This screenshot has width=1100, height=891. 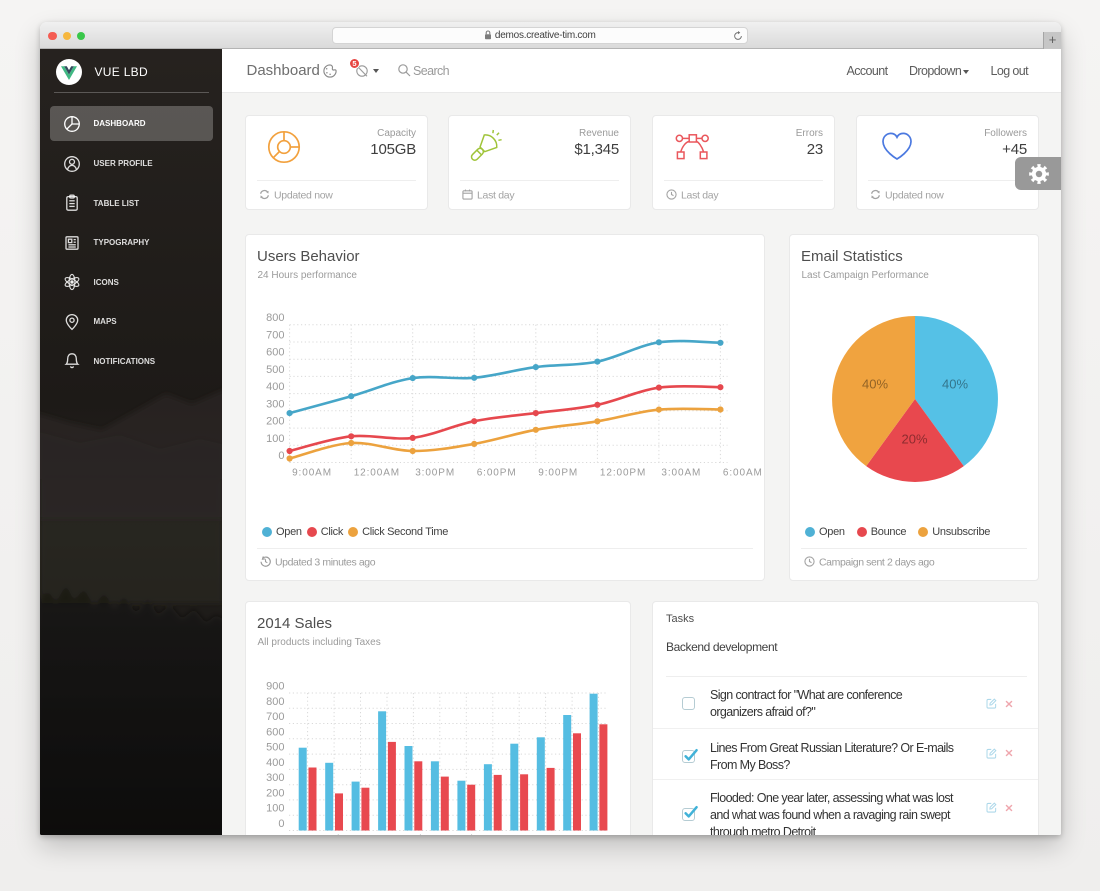 What do you see at coordinates (623, 473) in the screenshot?
I see `svg-text: 12:00PM` at bounding box center [623, 473].